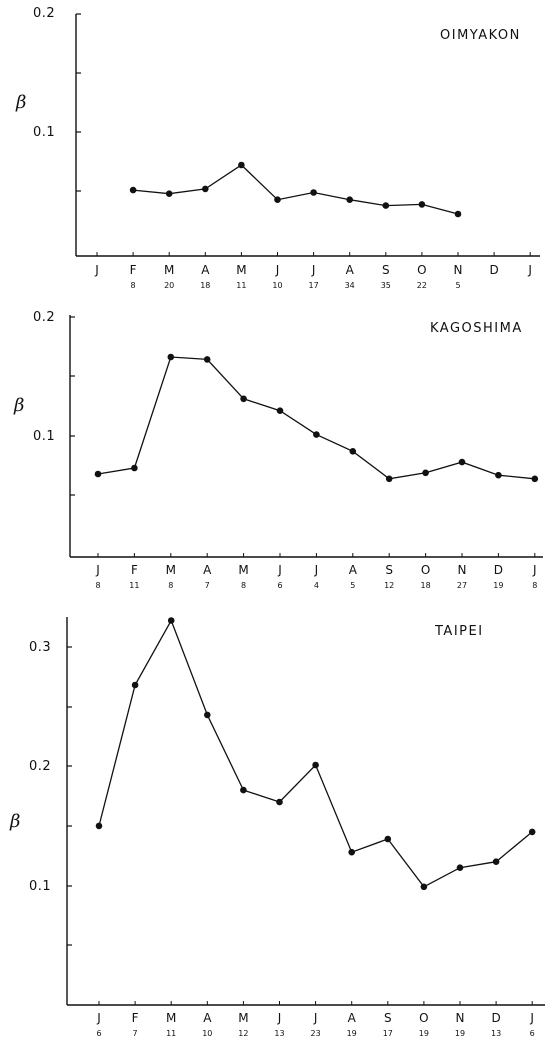  What do you see at coordinates (14, 821) in the screenshot?
I see `taipei-y-label: β` at bounding box center [14, 821].